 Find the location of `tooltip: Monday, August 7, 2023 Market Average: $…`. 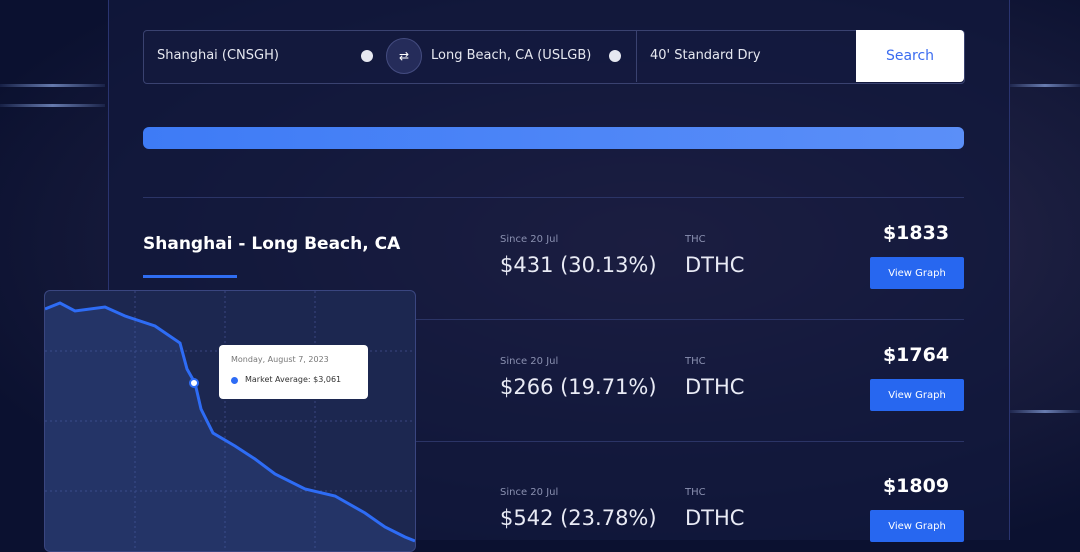

tooltip: Monday, August 7, 2023 Market Average: $… is located at coordinates (293, 372).